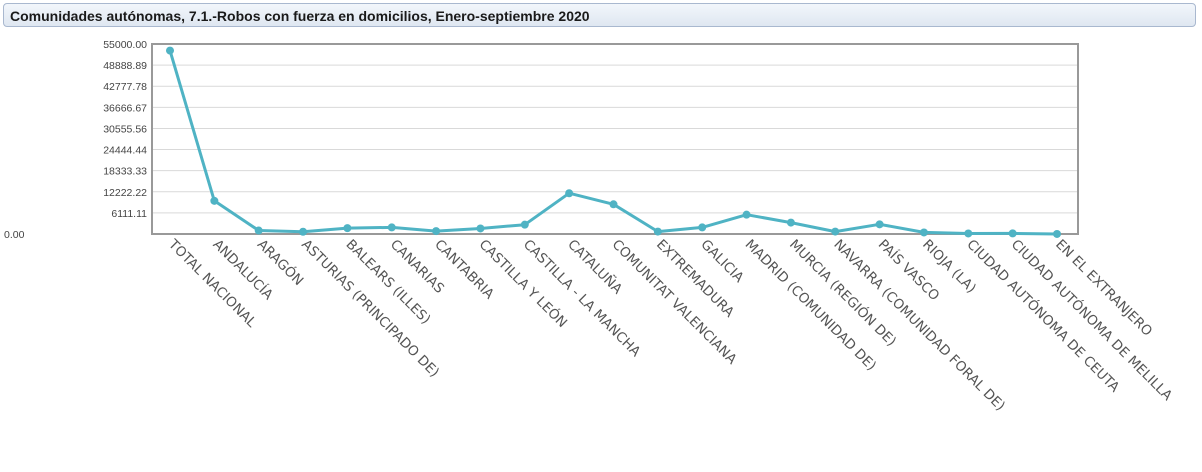 This screenshot has height=472, width=1202. I want to click on x-category-label: CIUDAD AUTÓNOMA DE MELILLA, so click(1092, 319).